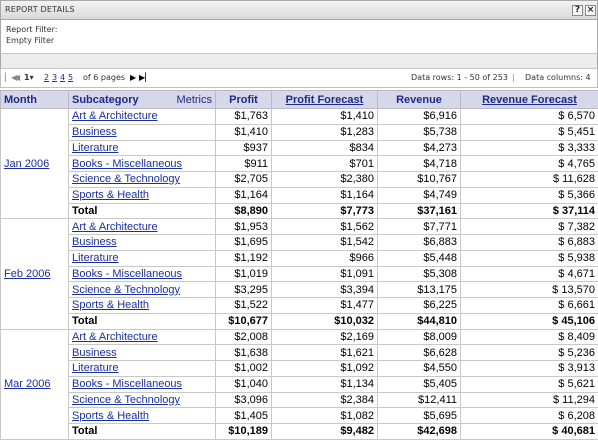 Image resolution: width=598 pixels, height=442 pixels. I want to click on revenue-forecast-cell: $ 45,106, so click(529, 321).